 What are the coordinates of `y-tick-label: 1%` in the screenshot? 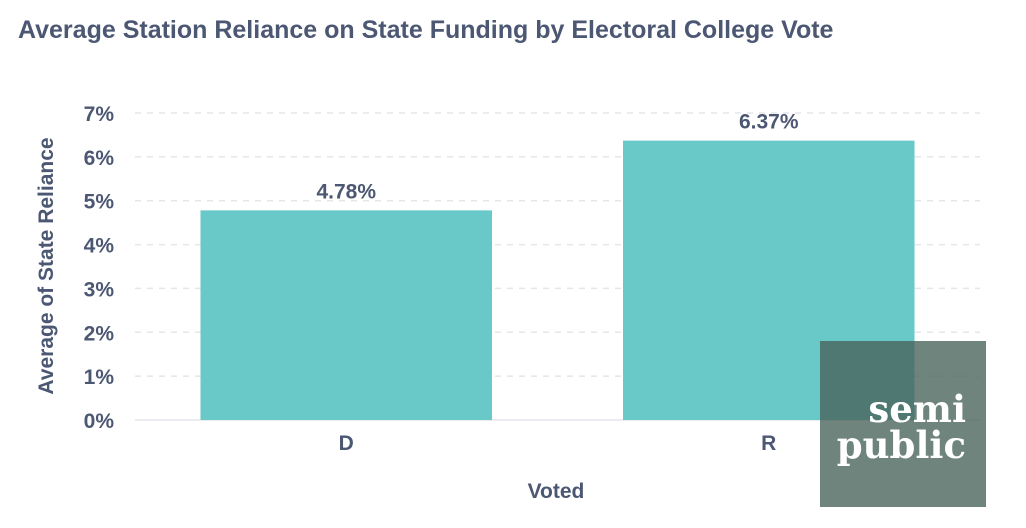 It's located at (99, 377).